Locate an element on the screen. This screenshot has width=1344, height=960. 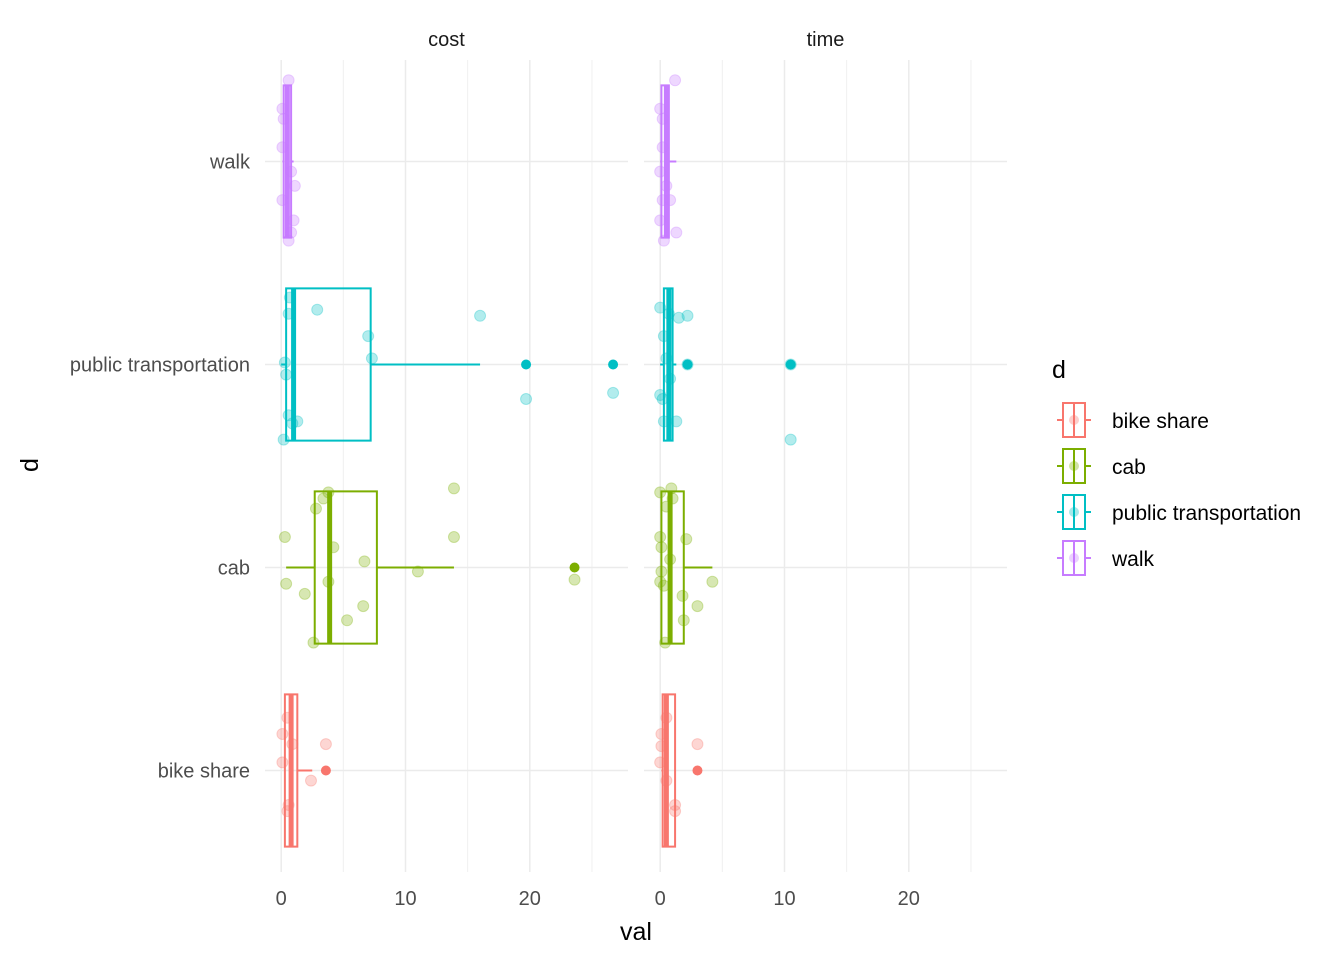
boxplot-cost-public-transportation is located at coordinates (448, 366).